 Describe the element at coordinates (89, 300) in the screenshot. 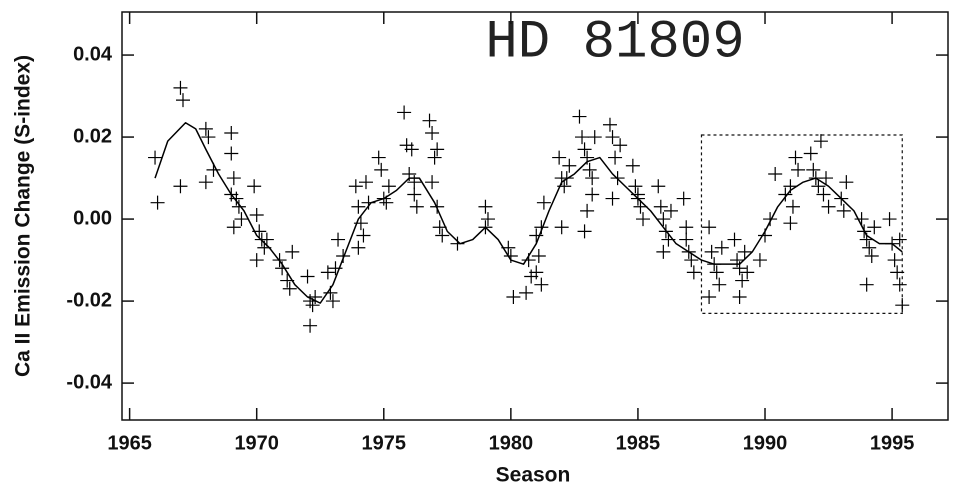

I see `y-tick-label: -0.02` at that location.